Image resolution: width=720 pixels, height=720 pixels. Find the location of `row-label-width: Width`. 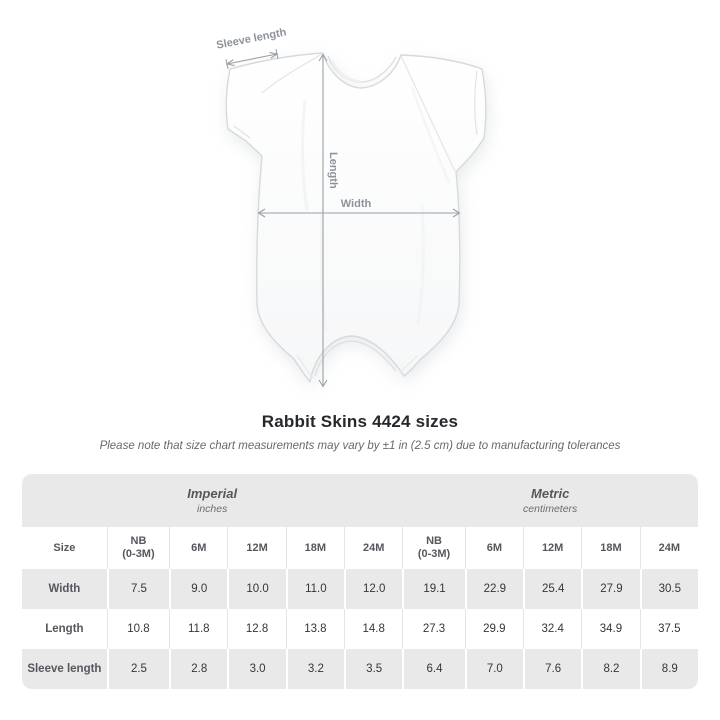

row-label-width: Width is located at coordinates (64, 589).